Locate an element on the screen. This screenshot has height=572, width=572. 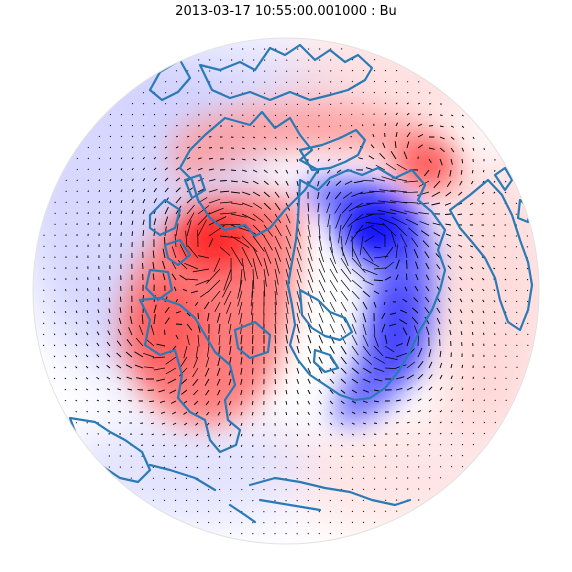
field-red-core-north is located at coordinates (425, 165).